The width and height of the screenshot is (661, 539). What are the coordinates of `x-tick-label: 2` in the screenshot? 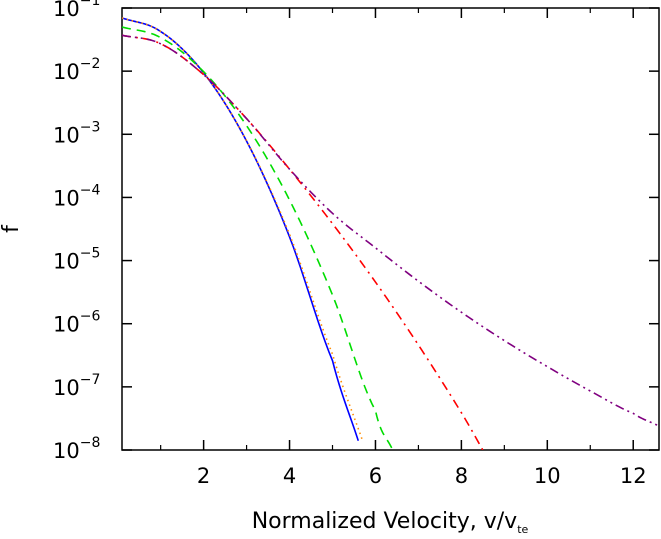 It's located at (203, 476).